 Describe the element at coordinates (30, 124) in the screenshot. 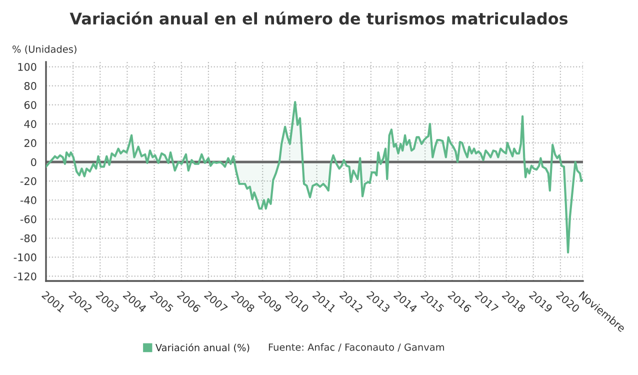

I see `y-tick-label: 40` at that location.